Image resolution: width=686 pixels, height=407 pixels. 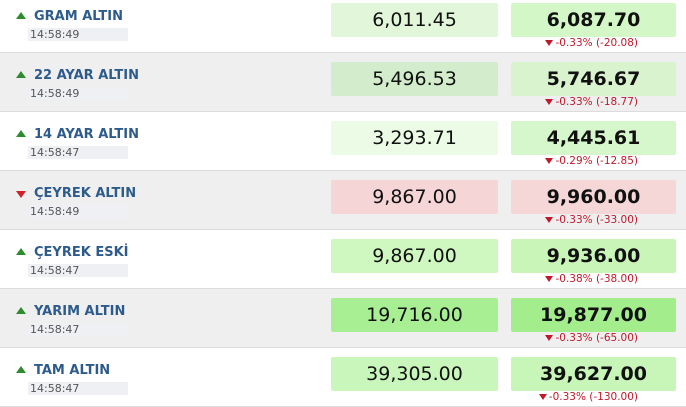 I want to click on change-wrap: -0.29% (-12.85), so click(x=591, y=161).